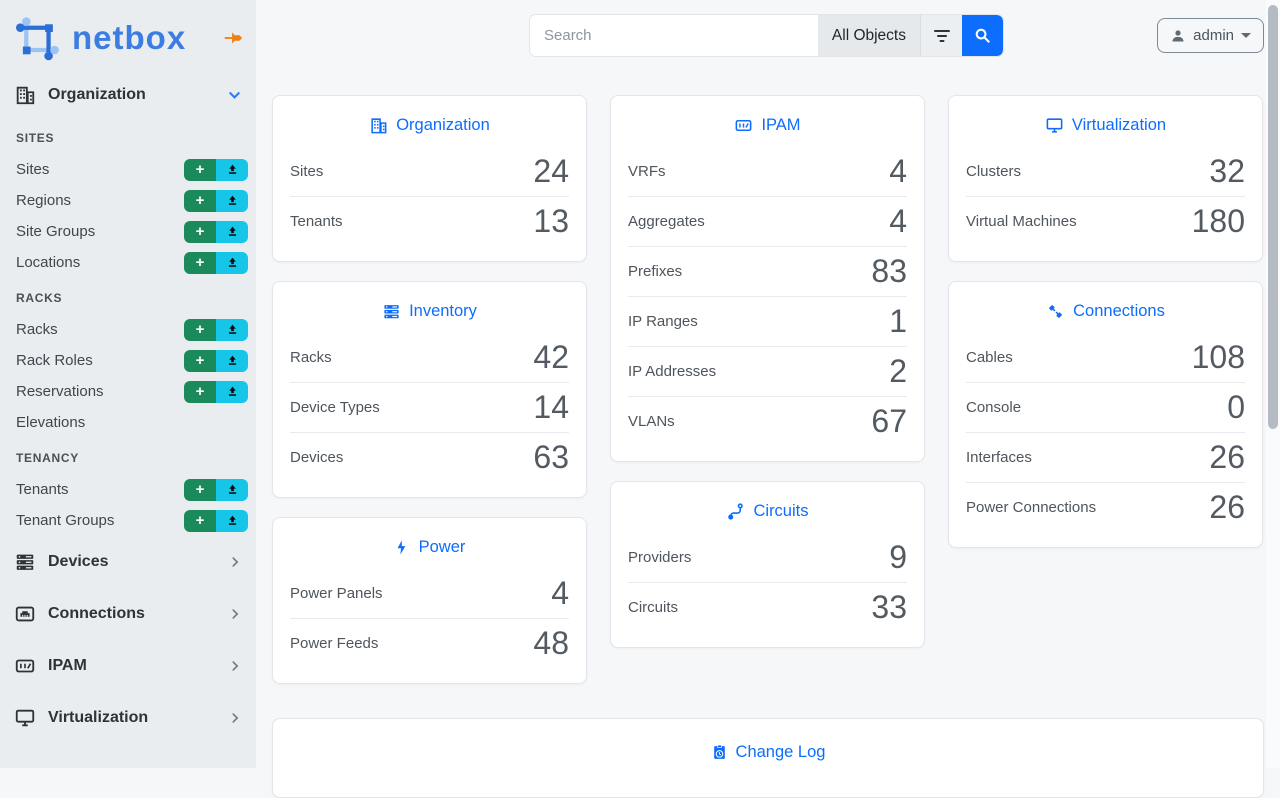 This screenshot has height=798, width=1280. What do you see at coordinates (1105, 303) in the screenshot?
I see `connections-card-title-link: Connections` at bounding box center [1105, 303].